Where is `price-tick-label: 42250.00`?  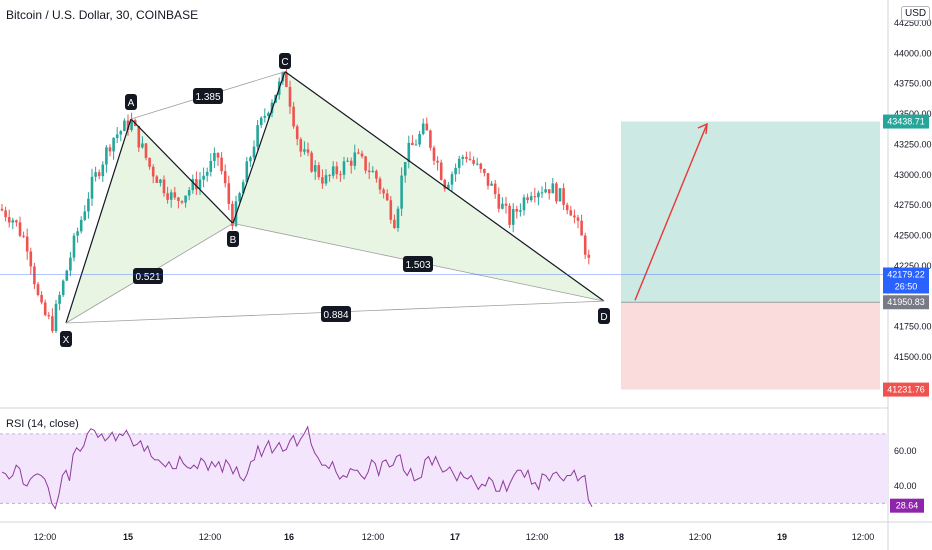 price-tick-label: 42250.00 is located at coordinates (913, 266).